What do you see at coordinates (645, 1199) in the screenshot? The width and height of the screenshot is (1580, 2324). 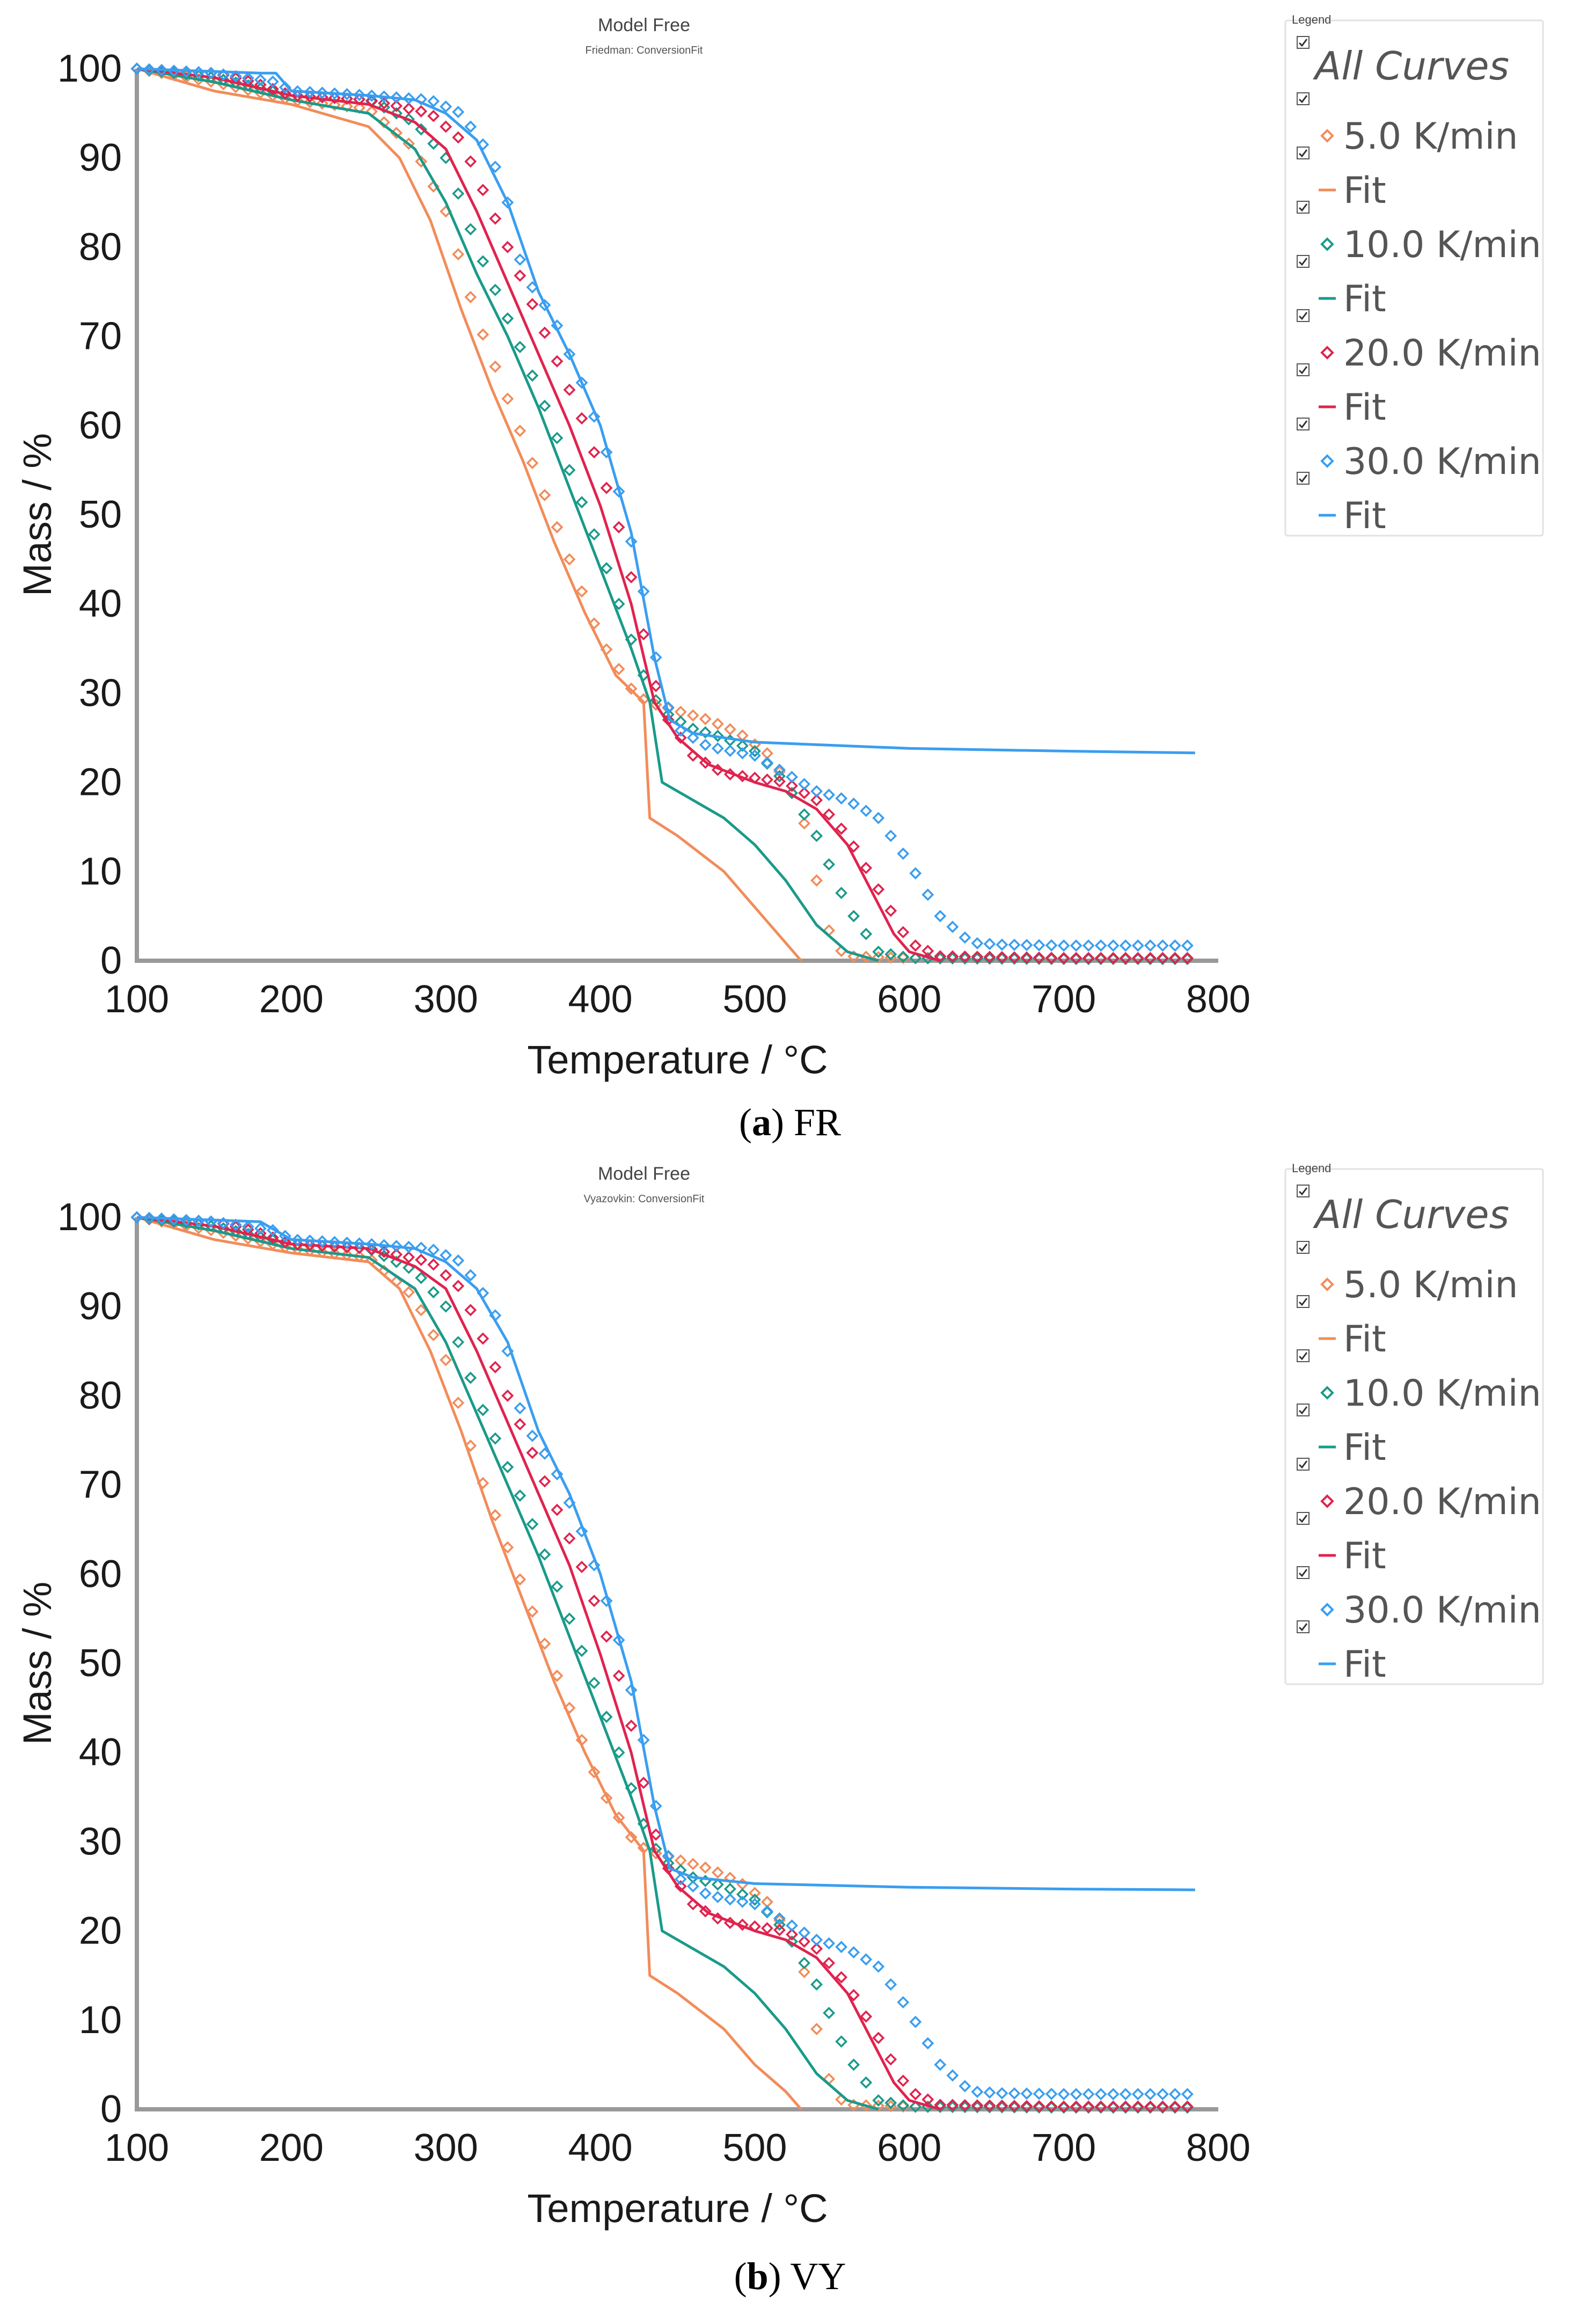 I see `chart-subtitle: Vyazovkin: ConversionFit` at bounding box center [645, 1199].